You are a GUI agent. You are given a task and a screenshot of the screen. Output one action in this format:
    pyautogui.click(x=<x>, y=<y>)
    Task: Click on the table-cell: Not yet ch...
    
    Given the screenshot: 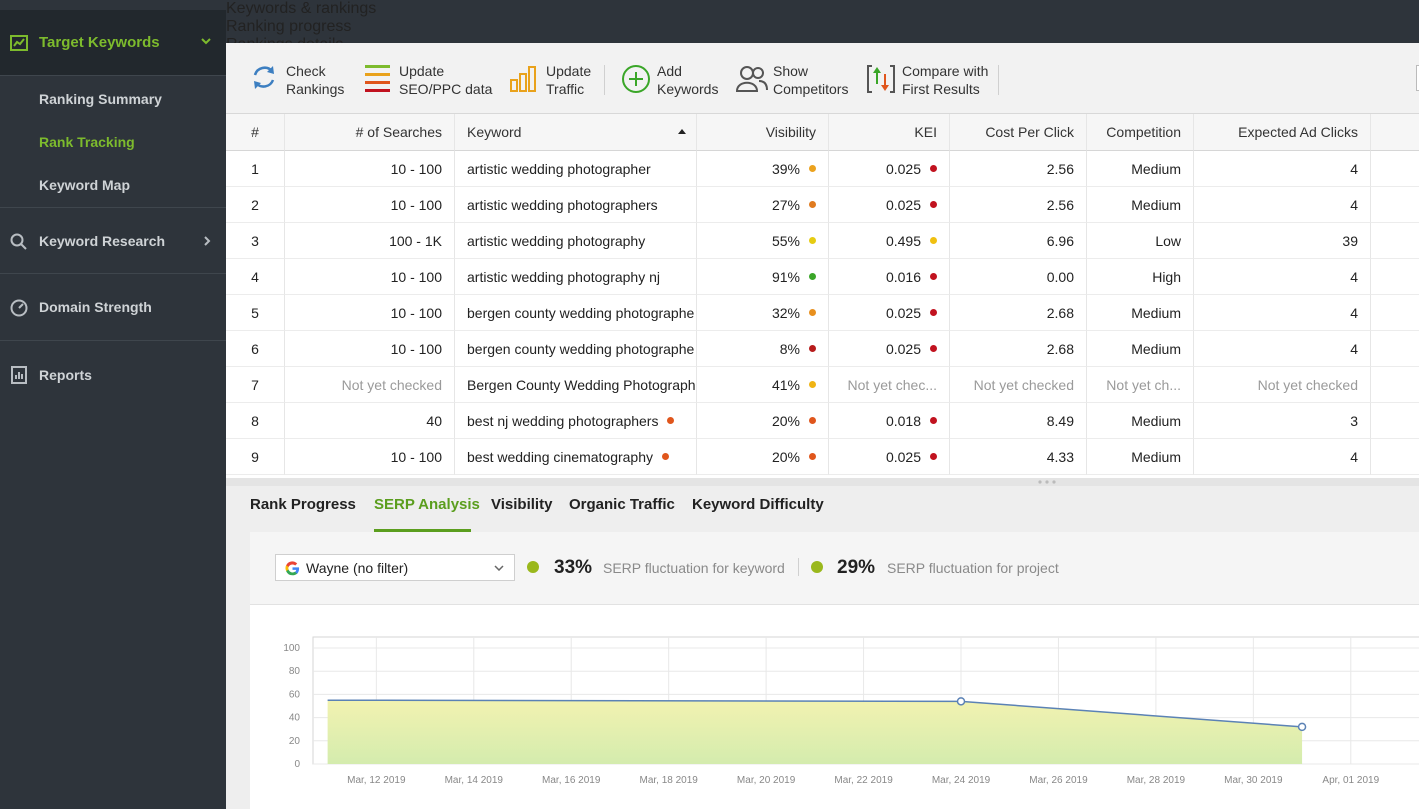 What is the action you would take?
    pyautogui.click(x=1140, y=385)
    